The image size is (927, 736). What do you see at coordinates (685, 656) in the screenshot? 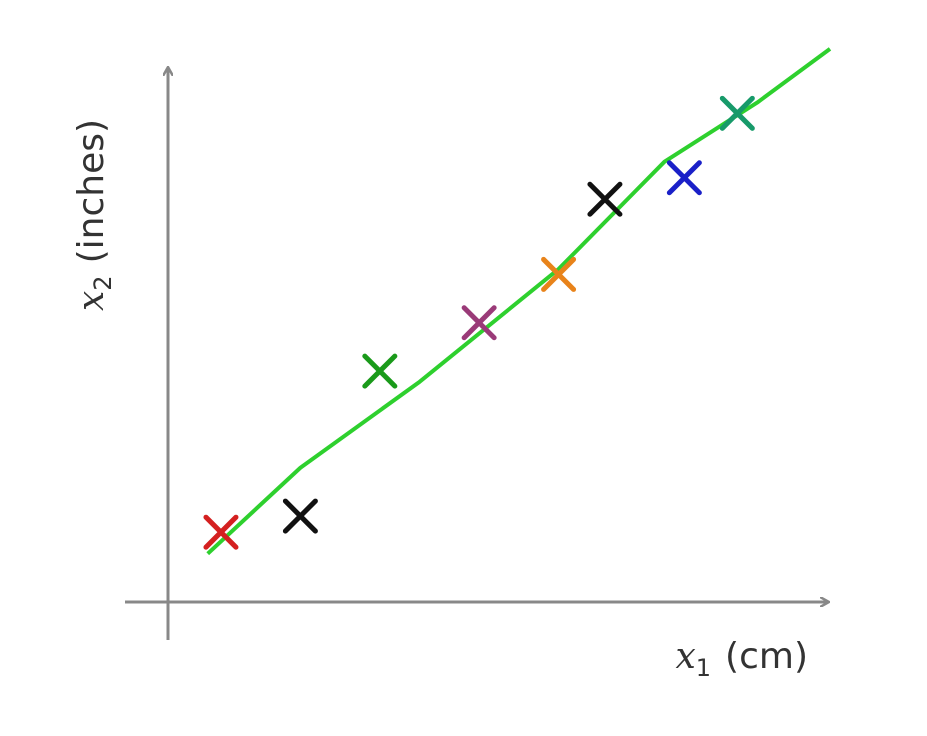
I see `x-label-var: x` at bounding box center [685, 656].